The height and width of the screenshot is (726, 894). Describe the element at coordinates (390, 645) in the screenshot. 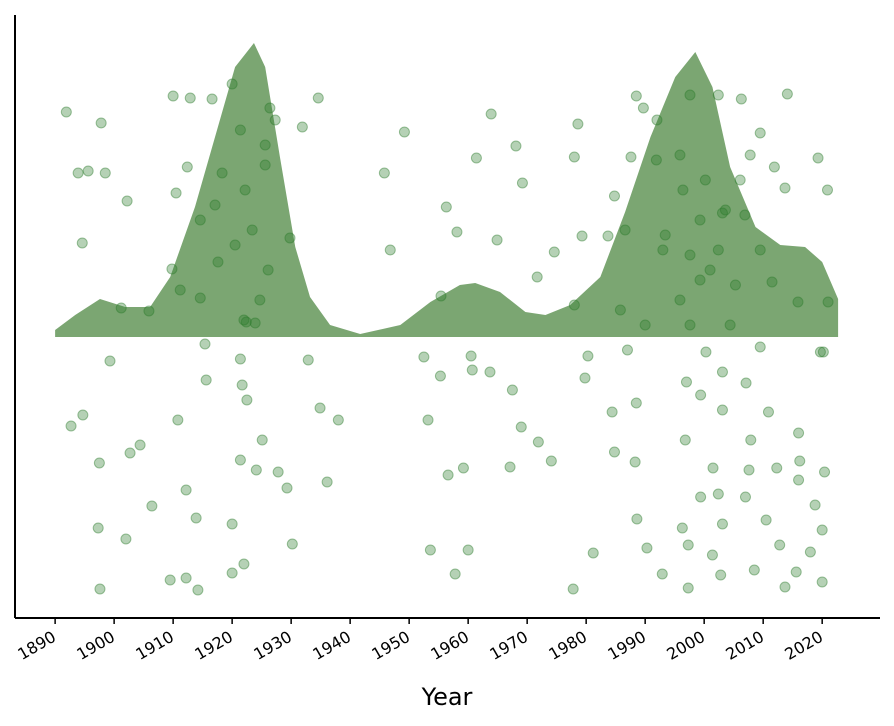

I see `x-tick-label: 1950` at that location.